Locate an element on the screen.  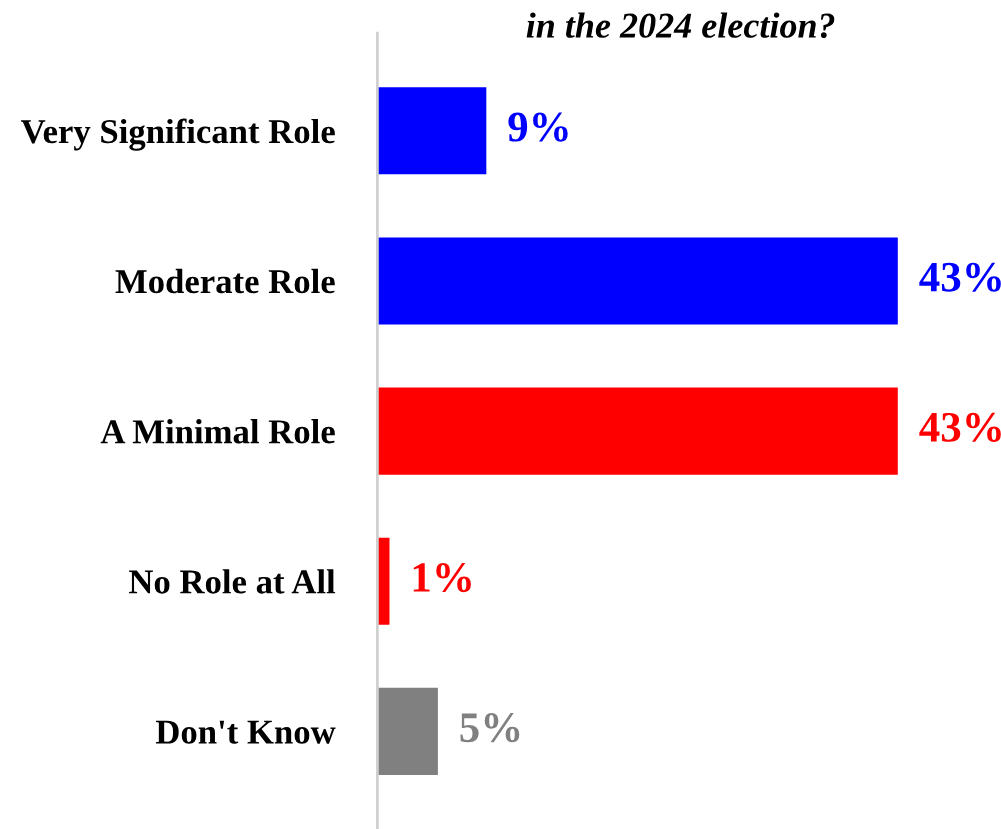
data-label: 5% is located at coordinates (490, 728).